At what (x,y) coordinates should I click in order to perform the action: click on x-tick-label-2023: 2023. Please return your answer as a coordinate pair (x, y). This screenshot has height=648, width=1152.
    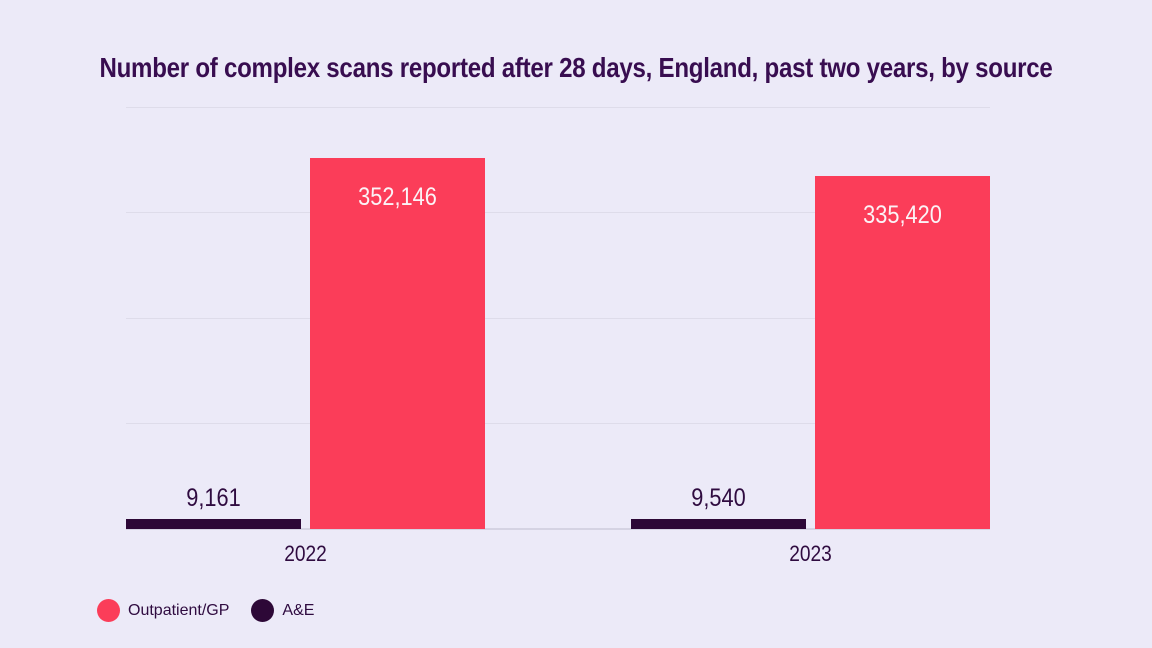
    Looking at the image, I should click on (810, 553).